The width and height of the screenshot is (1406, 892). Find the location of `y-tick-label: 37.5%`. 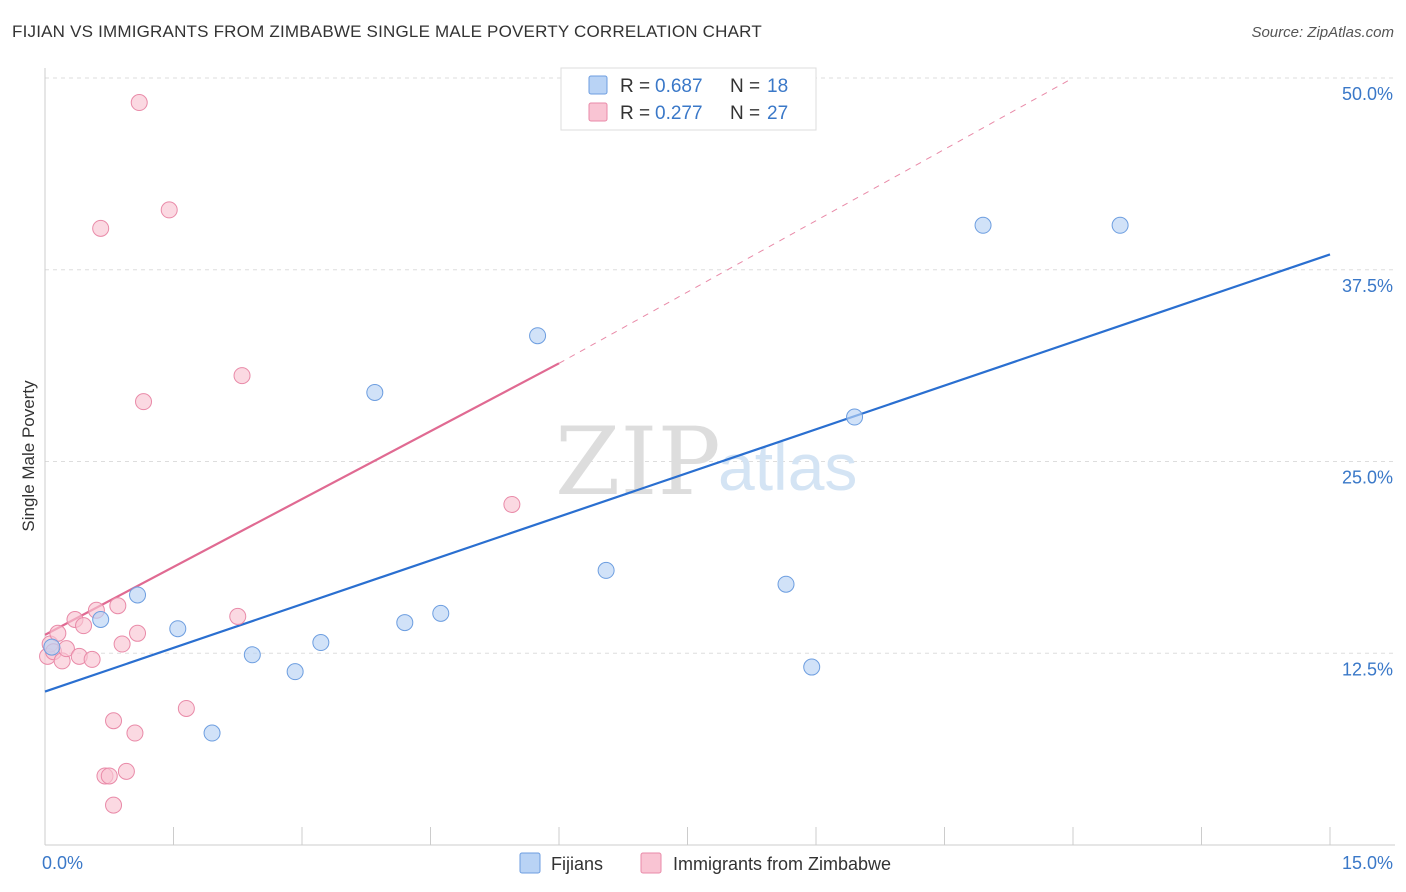

y-tick-label: 37.5% is located at coordinates (1367, 286).